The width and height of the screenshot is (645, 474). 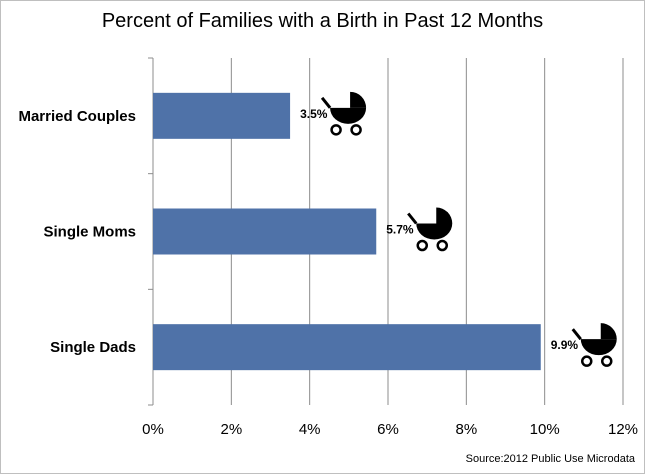 What do you see at coordinates (466, 429) in the screenshot?
I see `x-tick-label: 8%` at bounding box center [466, 429].